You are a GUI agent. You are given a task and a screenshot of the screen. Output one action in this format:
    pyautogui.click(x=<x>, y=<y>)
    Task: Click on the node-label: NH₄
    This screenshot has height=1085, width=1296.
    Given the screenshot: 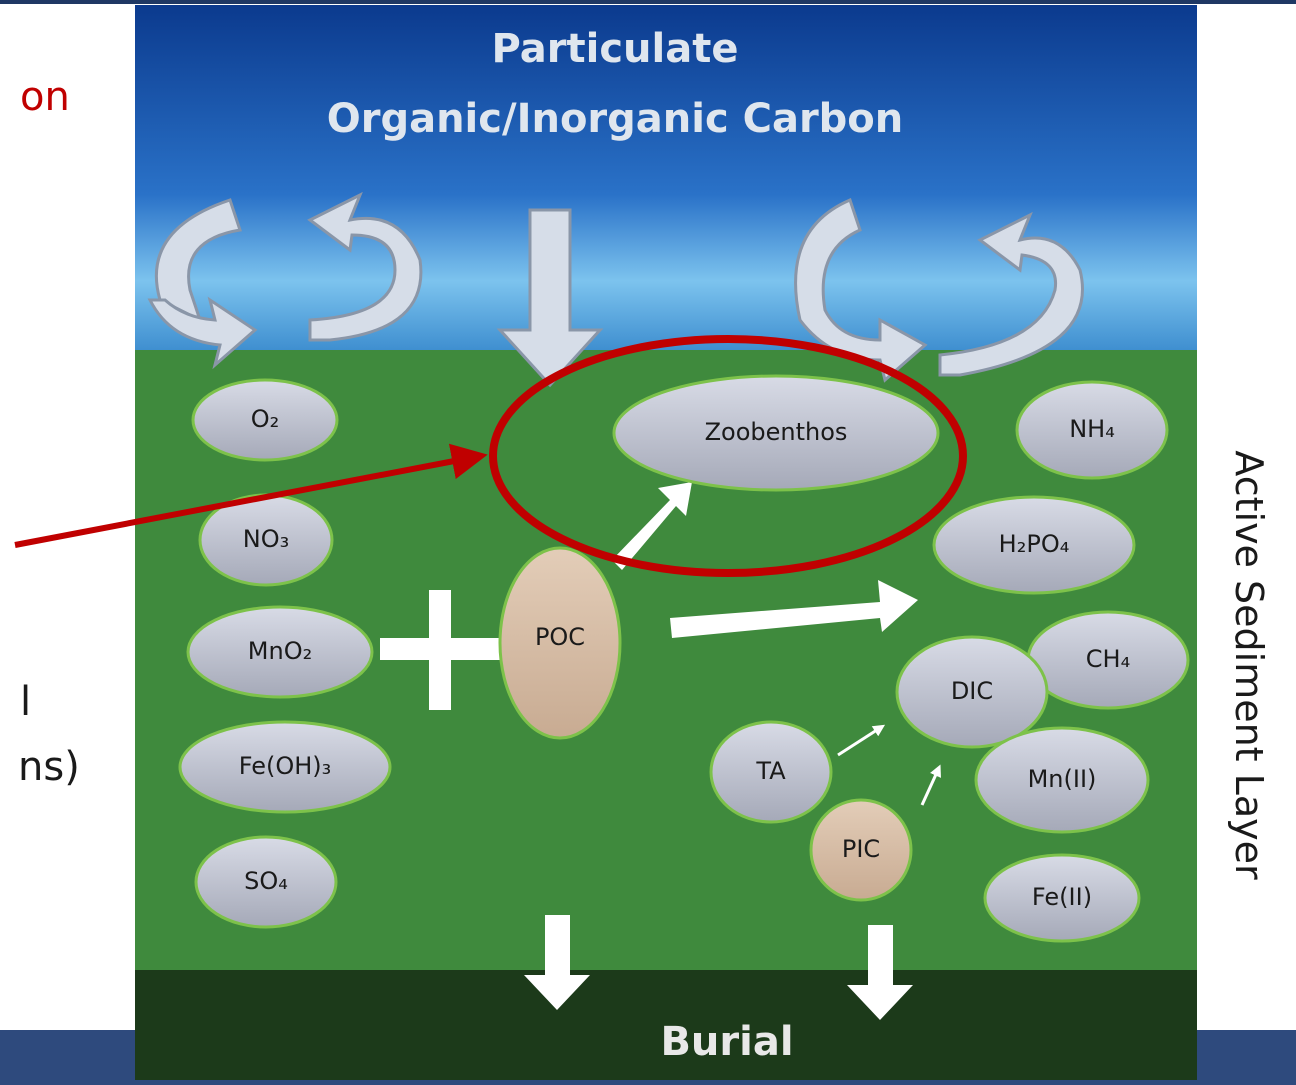 What is the action you would take?
    pyautogui.click(x=1092, y=429)
    